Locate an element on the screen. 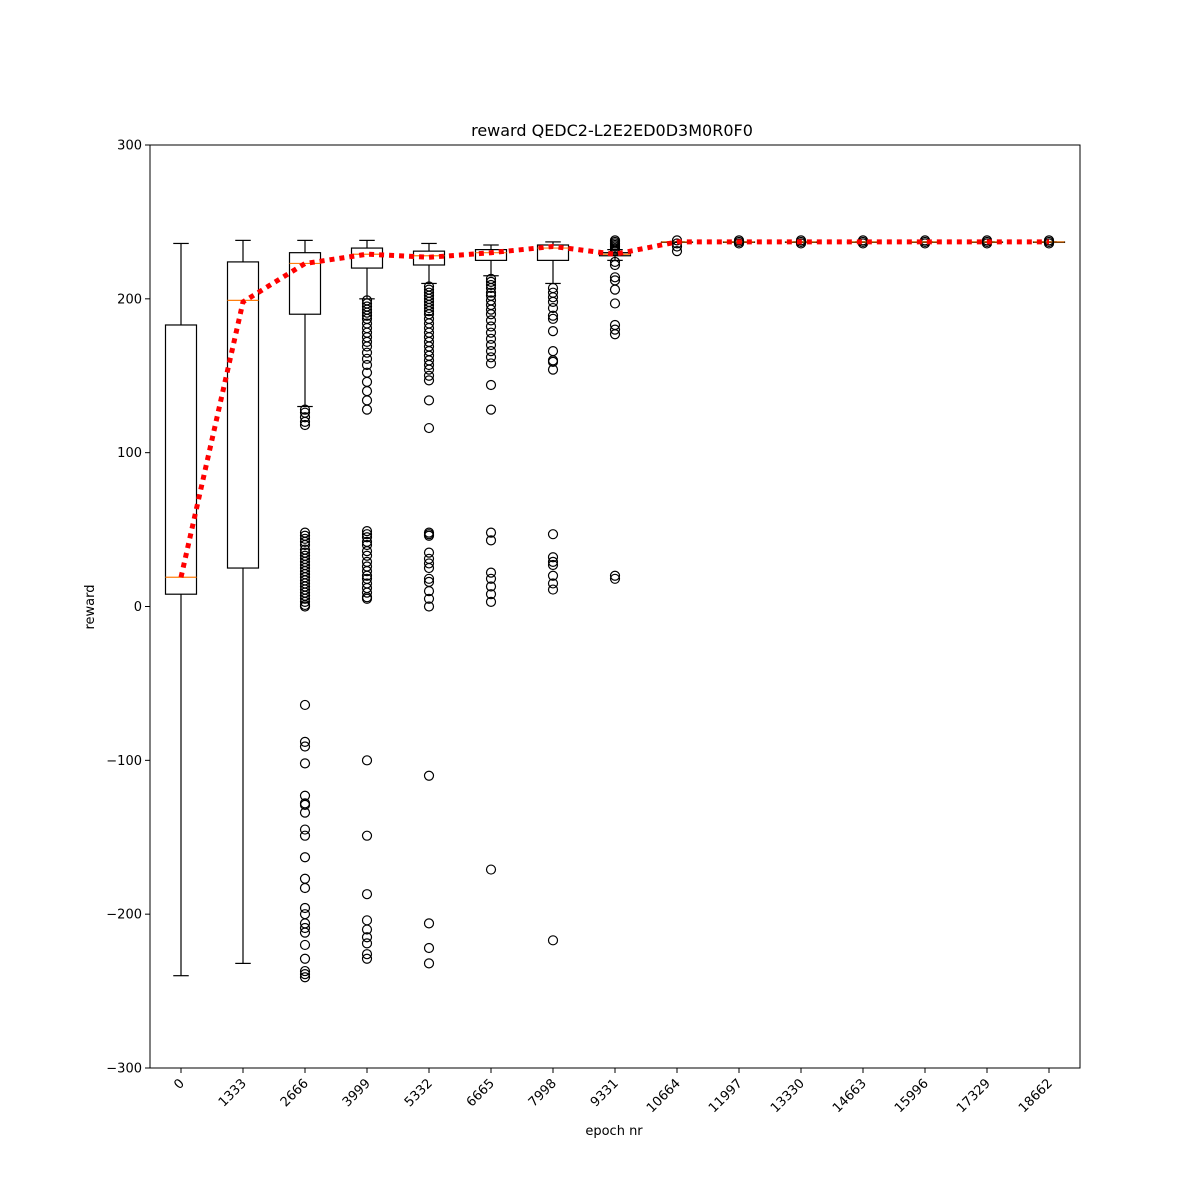  y-tick-label: −100 is located at coordinates (124, 761).